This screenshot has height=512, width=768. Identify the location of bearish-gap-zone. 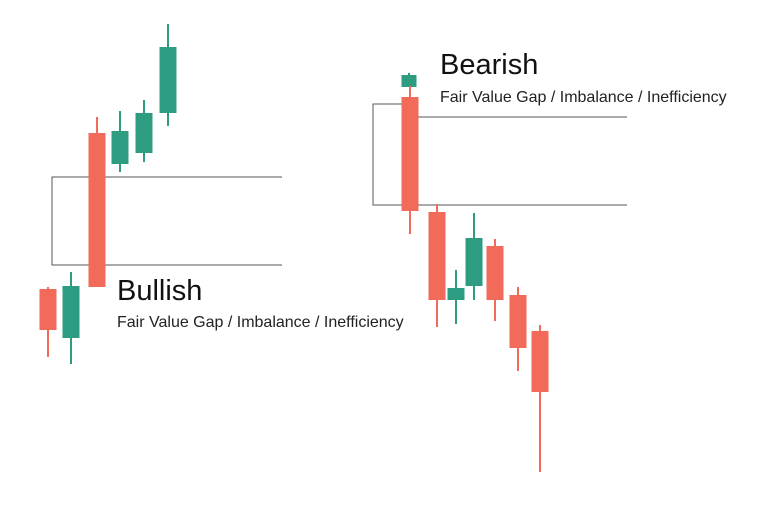
(499, 154).